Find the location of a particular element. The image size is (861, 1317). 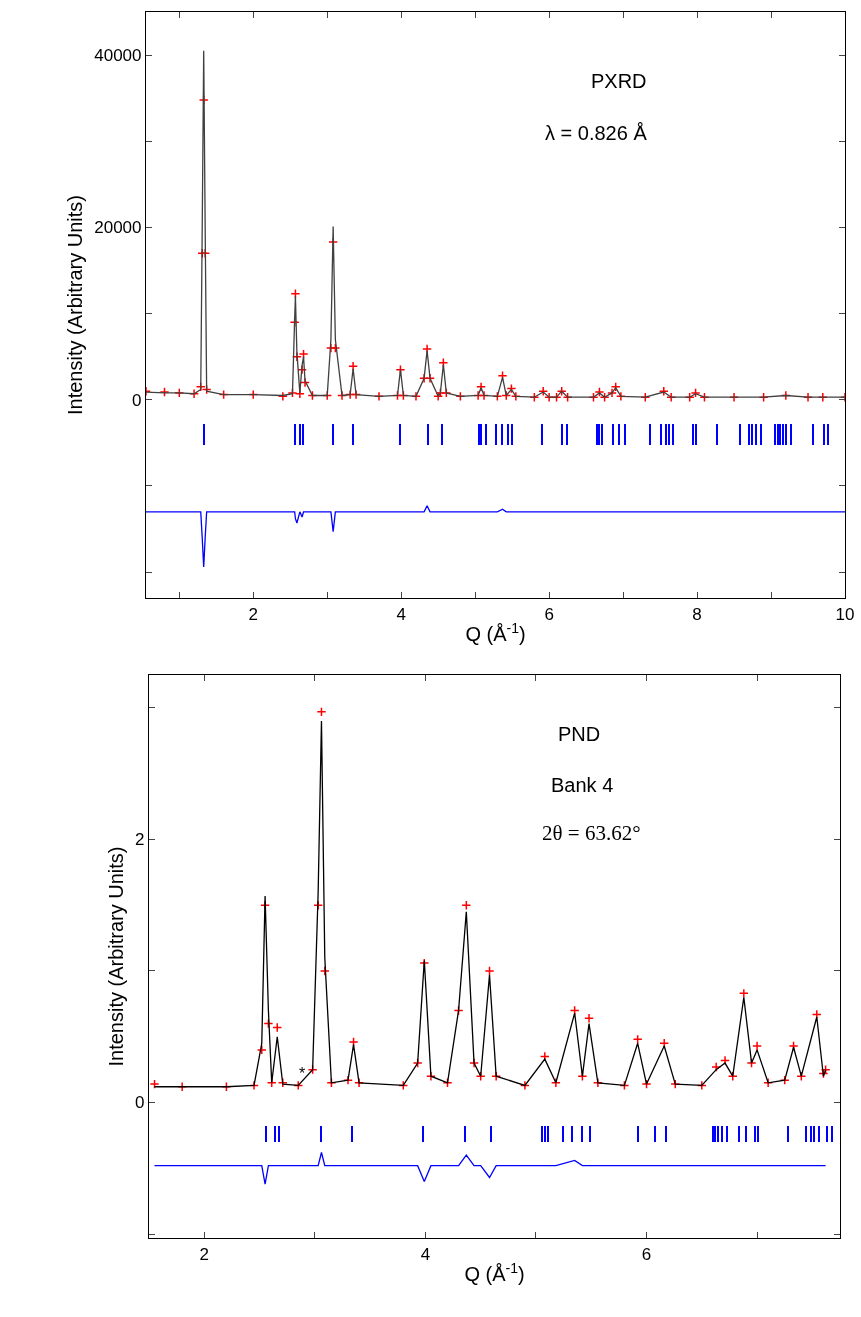

x-tick-label: 8 is located at coordinates (697, 614).